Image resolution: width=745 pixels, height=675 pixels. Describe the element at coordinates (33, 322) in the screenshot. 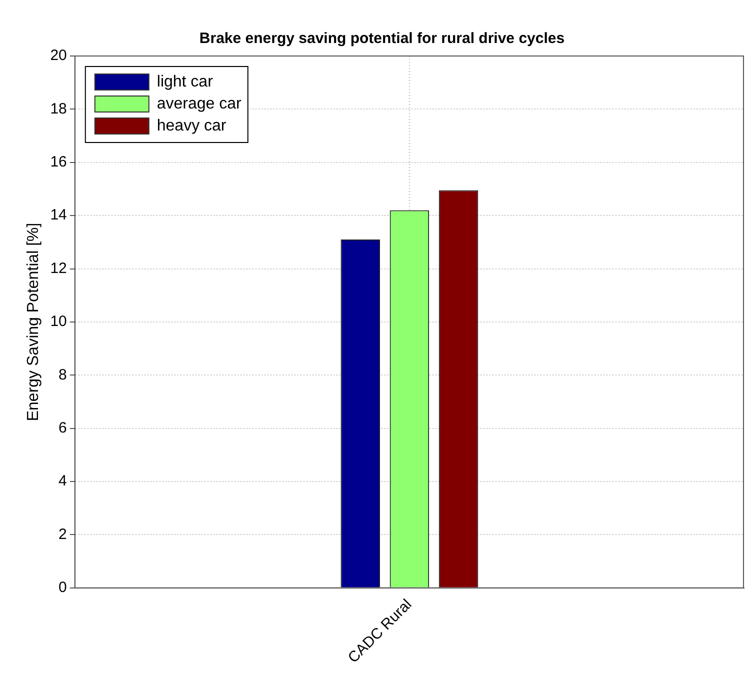

I see `y-axis-title: Energy Saving Potential [%]` at that location.